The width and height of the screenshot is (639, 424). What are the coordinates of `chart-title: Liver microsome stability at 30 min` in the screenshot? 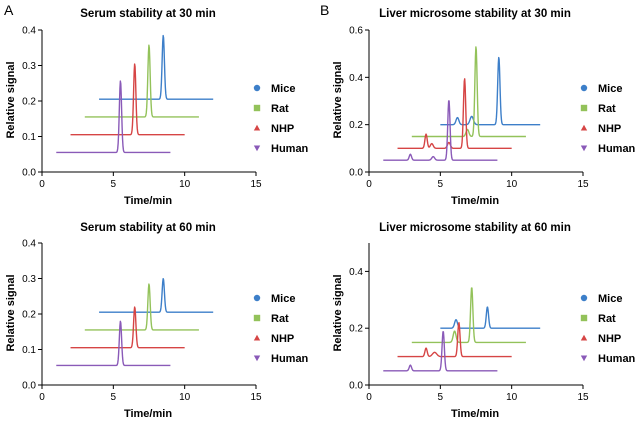 It's located at (475, 14).